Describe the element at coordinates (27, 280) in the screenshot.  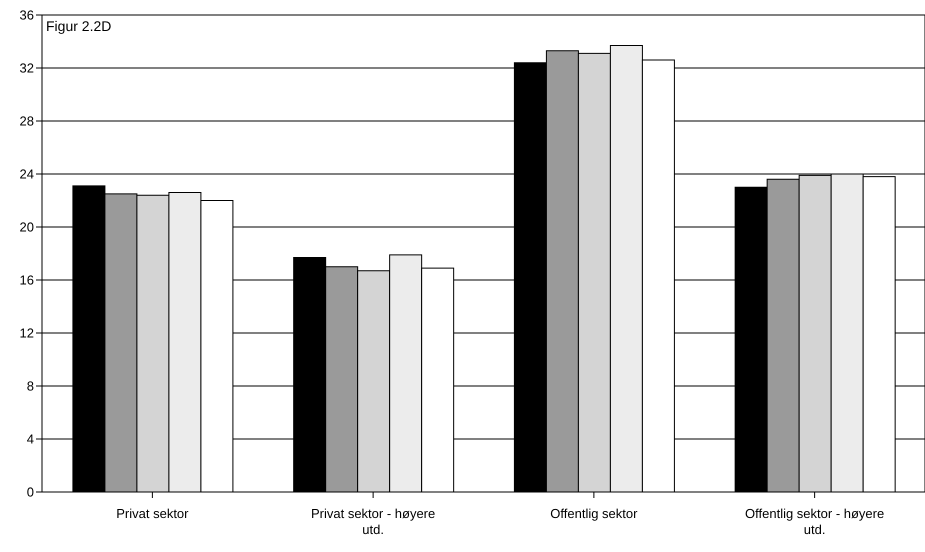
I see `y-tick-label: 16` at that location.